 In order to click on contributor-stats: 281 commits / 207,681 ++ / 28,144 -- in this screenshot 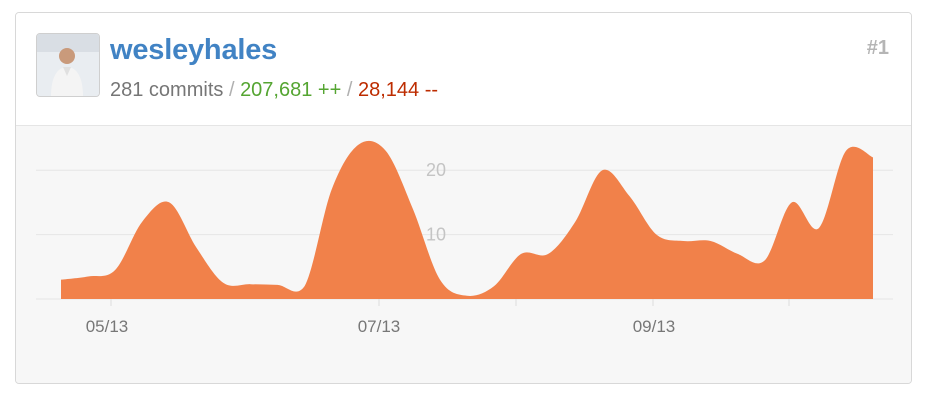, I will do `click(274, 90)`.